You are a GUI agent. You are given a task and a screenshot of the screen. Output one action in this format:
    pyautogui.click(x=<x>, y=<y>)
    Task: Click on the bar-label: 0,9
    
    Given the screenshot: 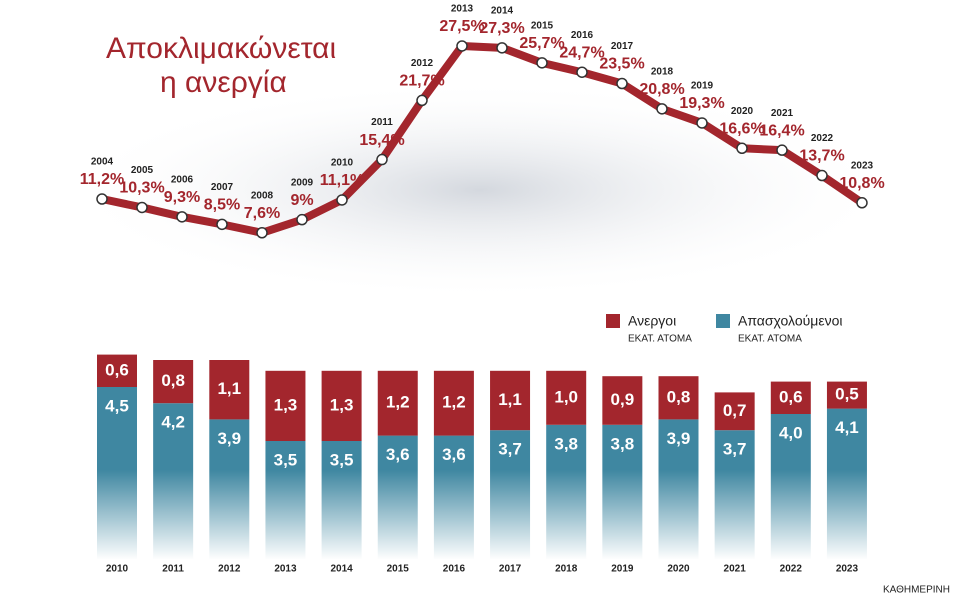 What is the action you would take?
    pyautogui.click(x=623, y=399)
    